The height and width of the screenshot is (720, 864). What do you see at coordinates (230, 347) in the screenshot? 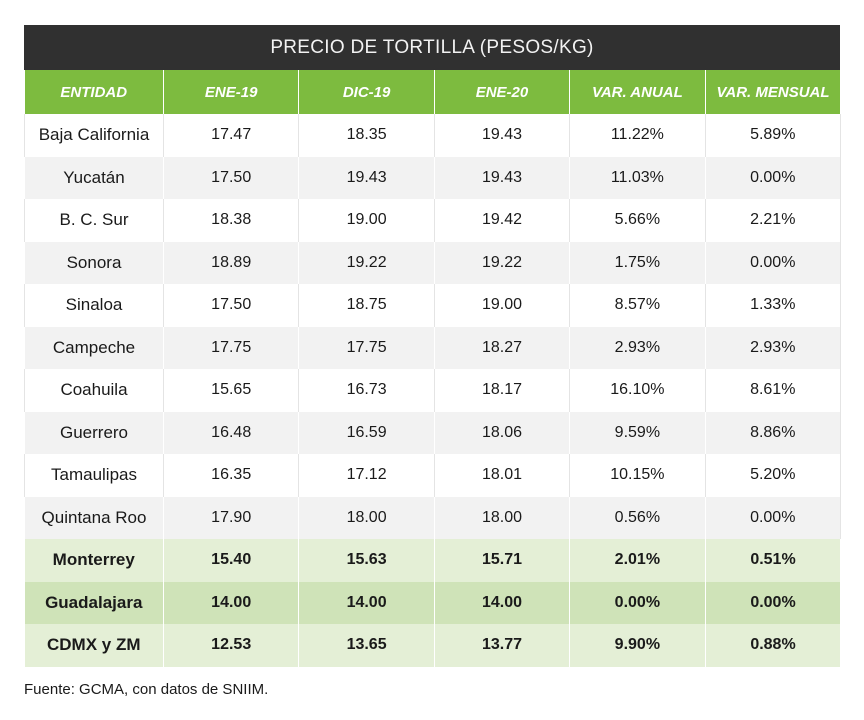
I see `cell-ene-19: 17.75` at bounding box center [230, 347].